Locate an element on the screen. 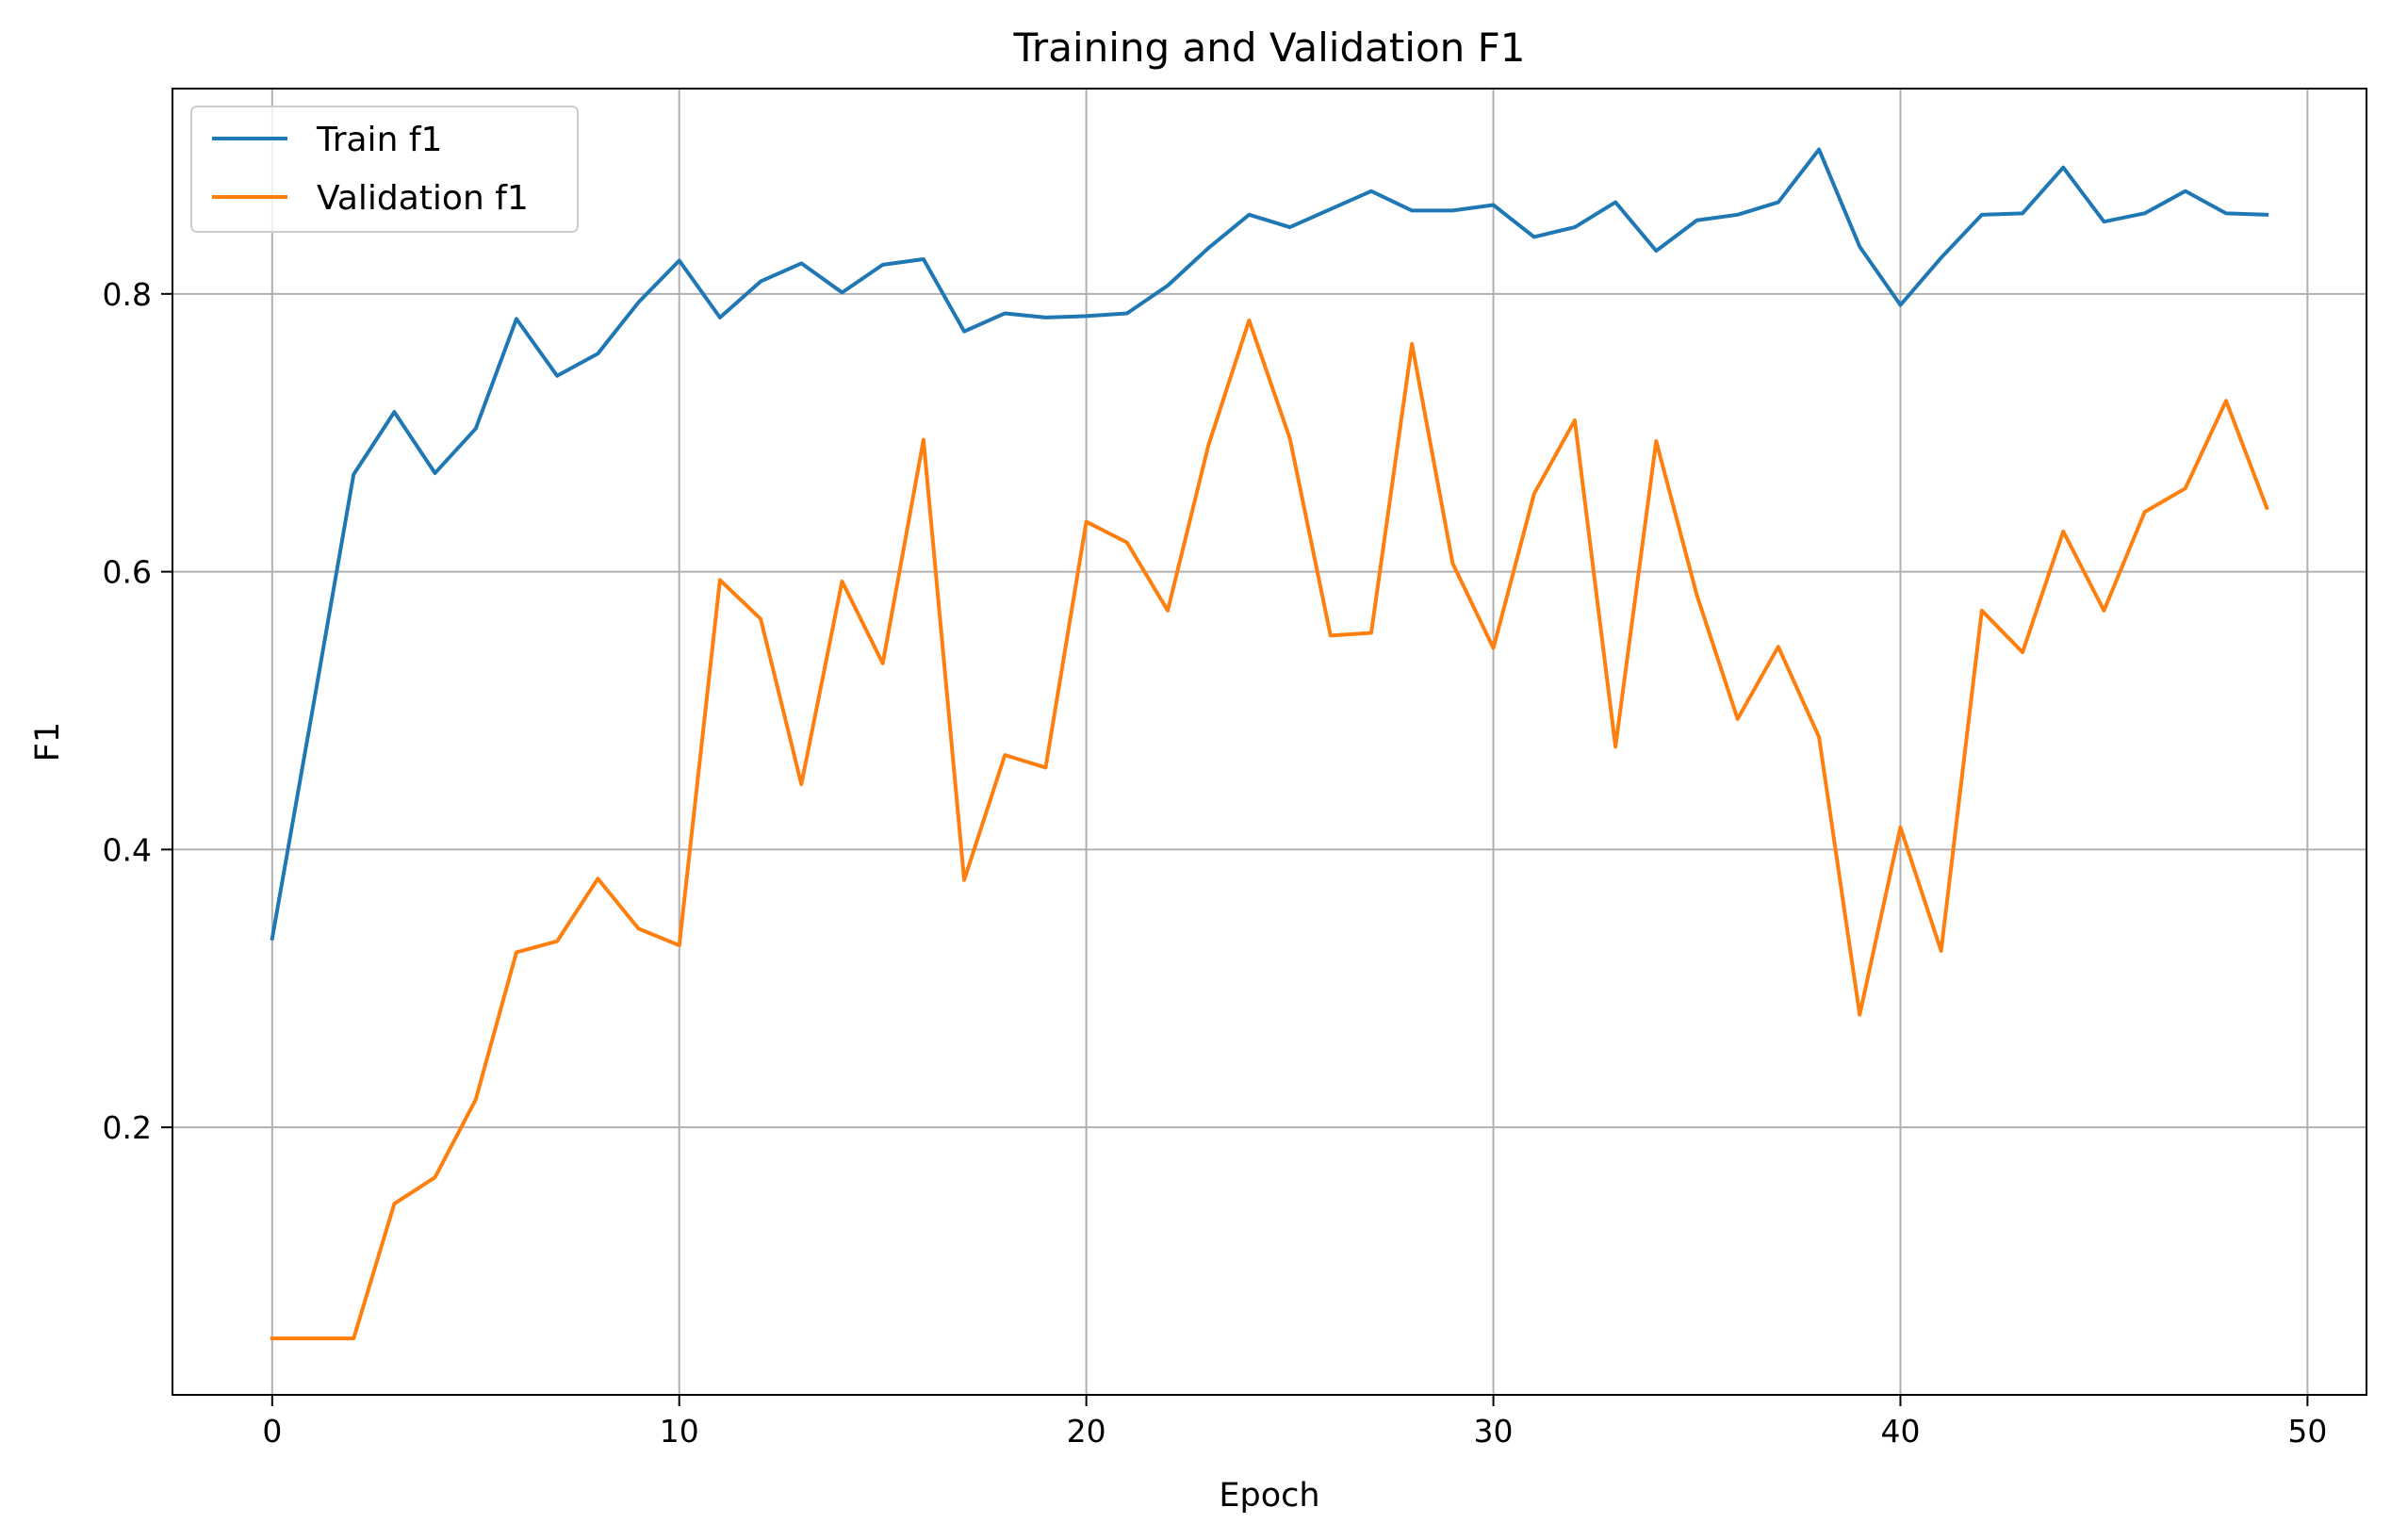 The width and height of the screenshot is (2391, 1540). legend: Train f1 Validation f1 is located at coordinates (384, 169).